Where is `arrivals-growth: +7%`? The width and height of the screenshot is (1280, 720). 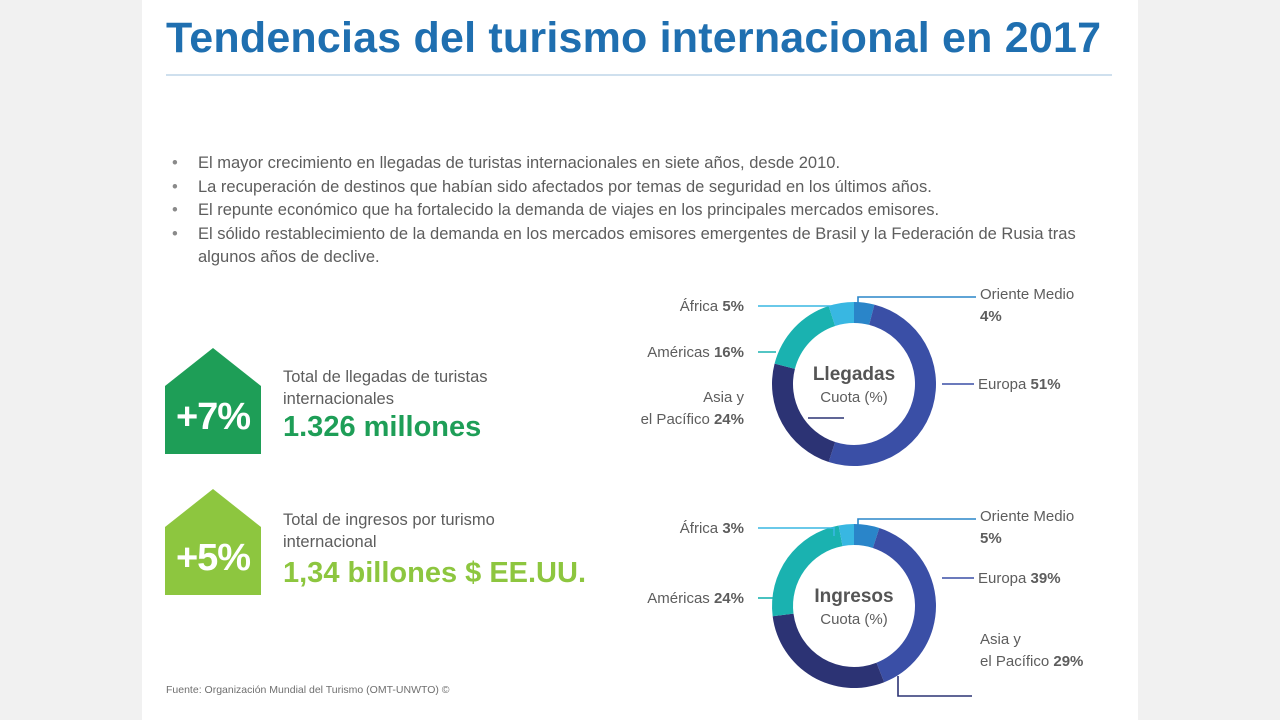 arrivals-growth: +7% is located at coordinates (213, 417).